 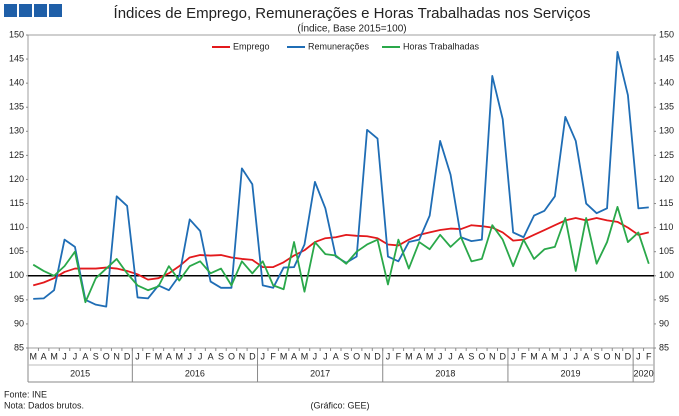 I want to click on y-tick-label: 120, so click(x=16, y=179).